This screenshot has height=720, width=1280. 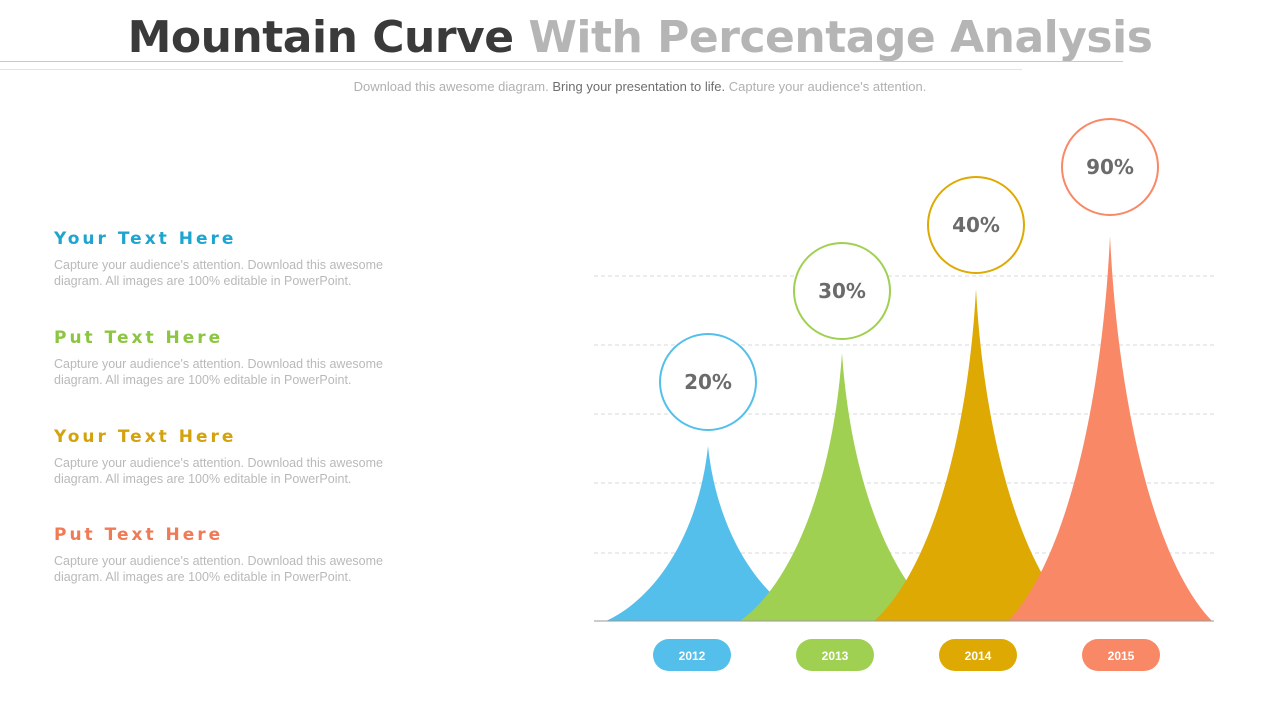 What do you see at coordinates (320, 37) in the screenshot?
I see `title-dark: Mountain Curve` at bounding box center [320, 37].